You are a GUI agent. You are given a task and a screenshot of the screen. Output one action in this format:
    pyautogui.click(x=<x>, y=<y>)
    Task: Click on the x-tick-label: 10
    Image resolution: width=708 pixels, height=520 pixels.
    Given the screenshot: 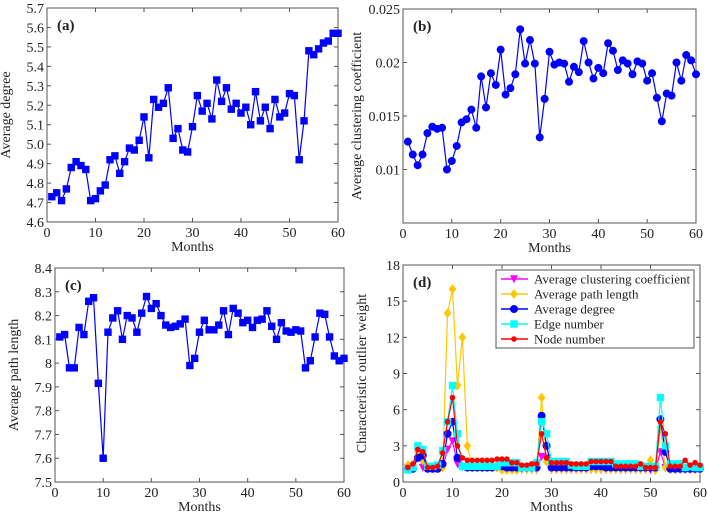 What is the action you would take?
    pyautogui.click(x=96, y=233)
    